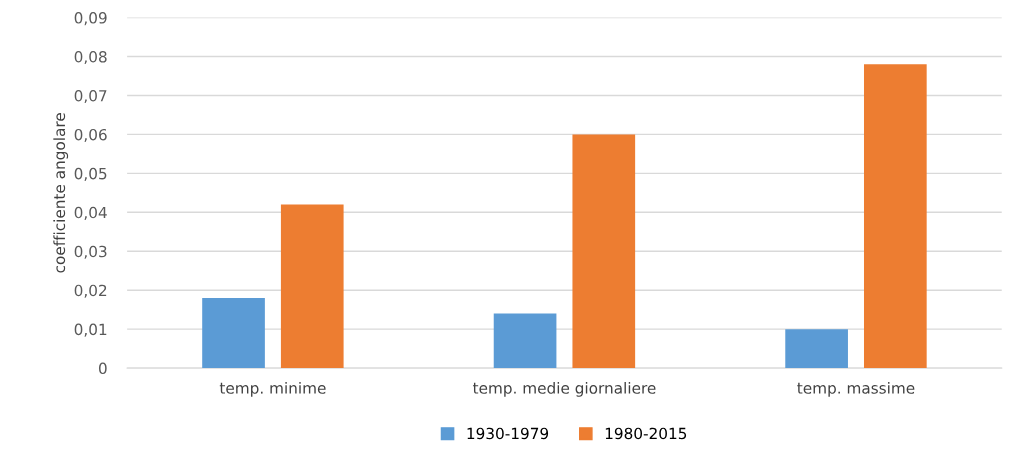 This screenshot has width=1017, height=463. I want to click on legend-label: 1930-1979, so click(508, 433).